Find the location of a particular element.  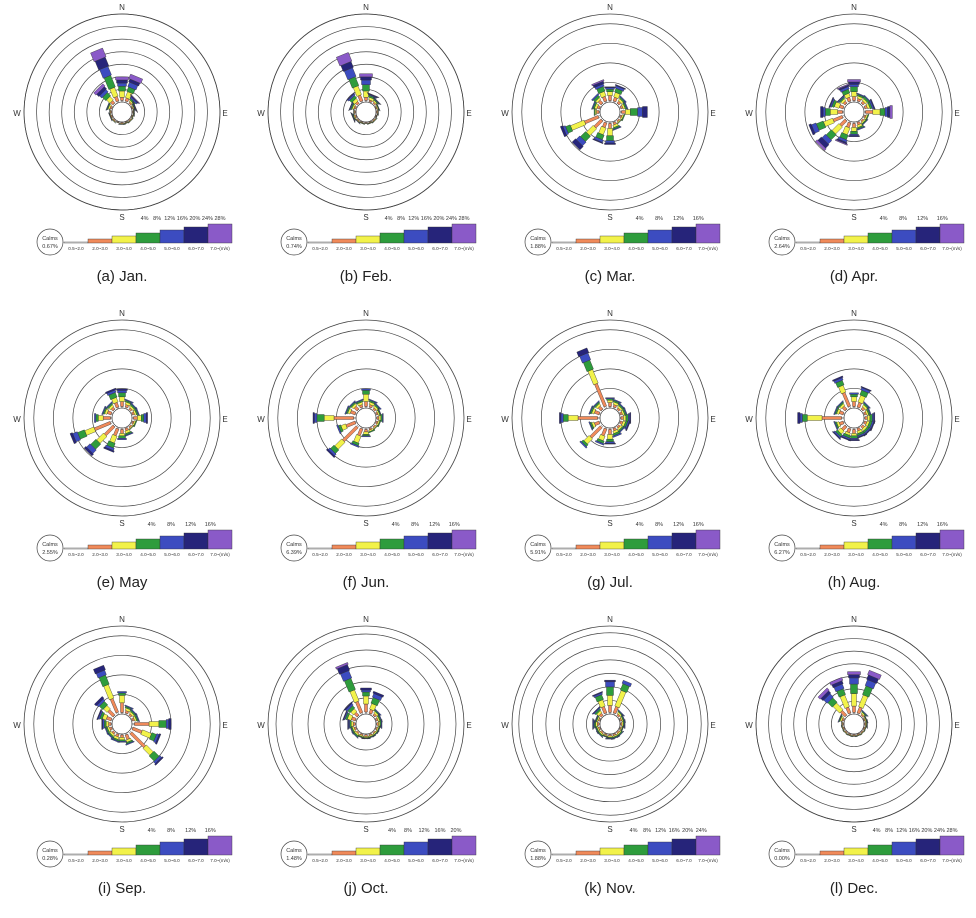

speed-legend-label: 4.0~5.0 is located at coordinates (148, 860).